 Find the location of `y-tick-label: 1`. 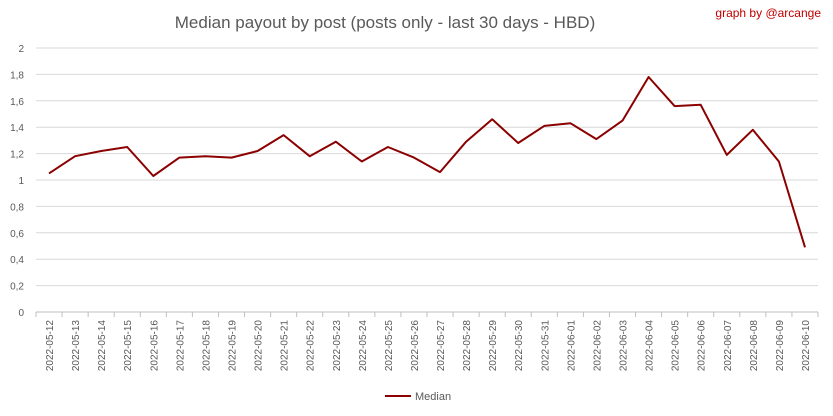

y-tick-label: 1 is located at coordinates (21, 181).